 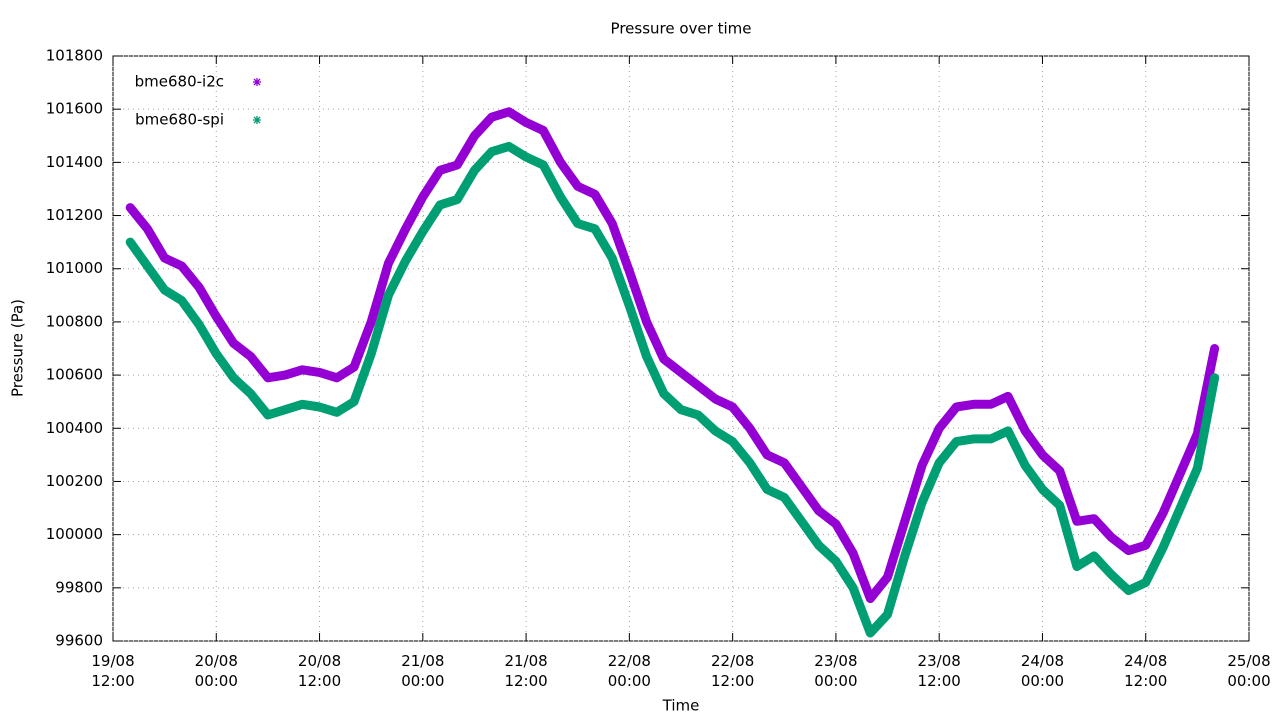 What do you see at coordinates (681, 706) in the screenshot?
I see `x-axis-label: Time` at bounding box center [681, 706].